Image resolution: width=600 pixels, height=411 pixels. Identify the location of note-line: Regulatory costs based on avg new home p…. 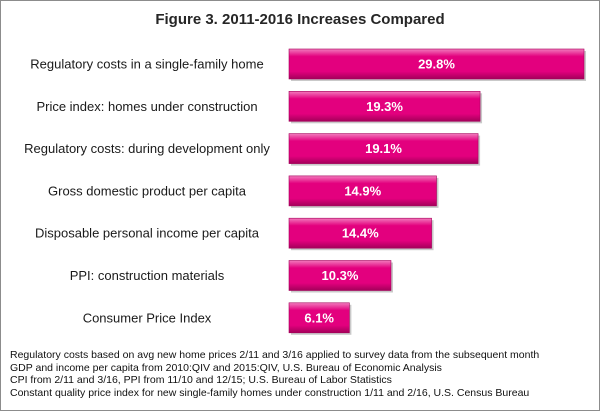
(275, 355).